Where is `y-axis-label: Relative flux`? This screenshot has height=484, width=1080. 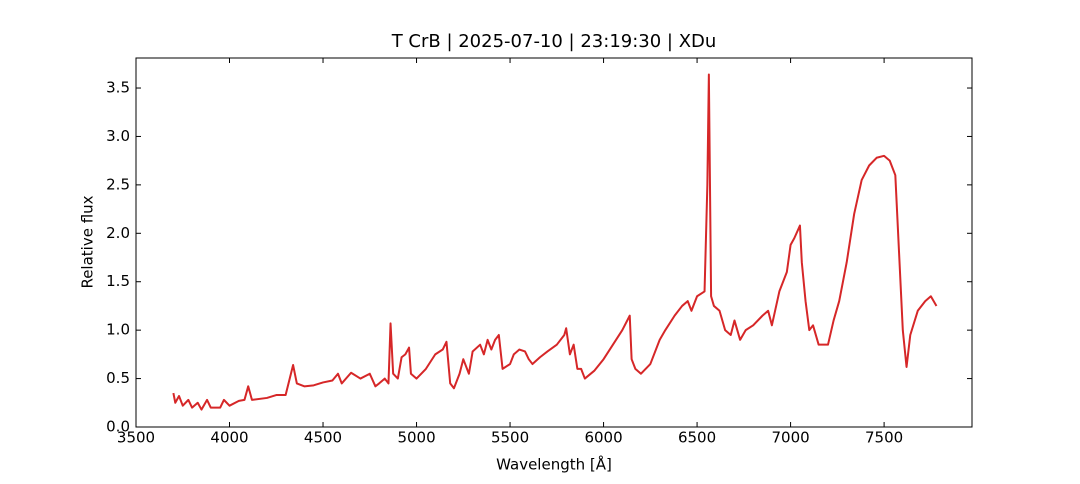
y-axis-label: Relative flux is located at coordinates (88, 241).